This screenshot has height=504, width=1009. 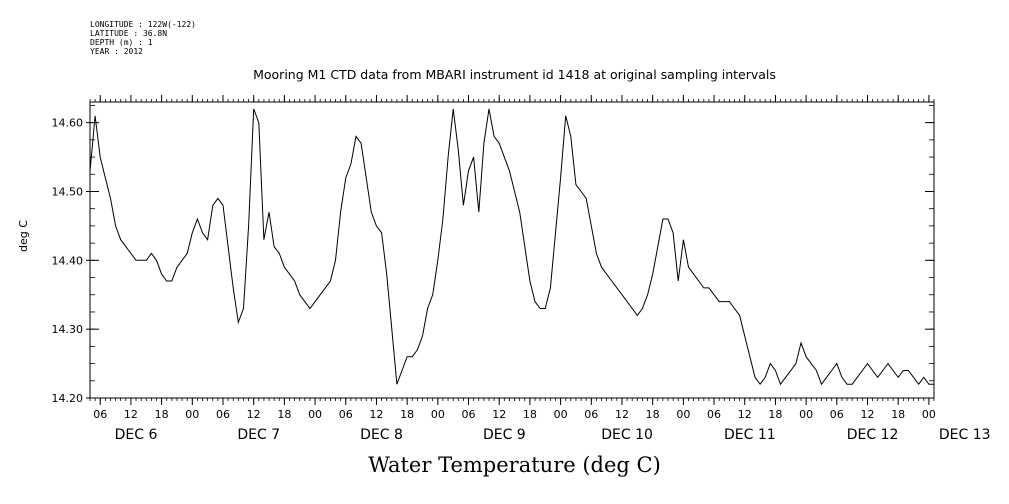 What do you see at coordinates (68, 398) in the screenshot?
I see `y-tick-label: 14.20` at bounding box center [68, 398].